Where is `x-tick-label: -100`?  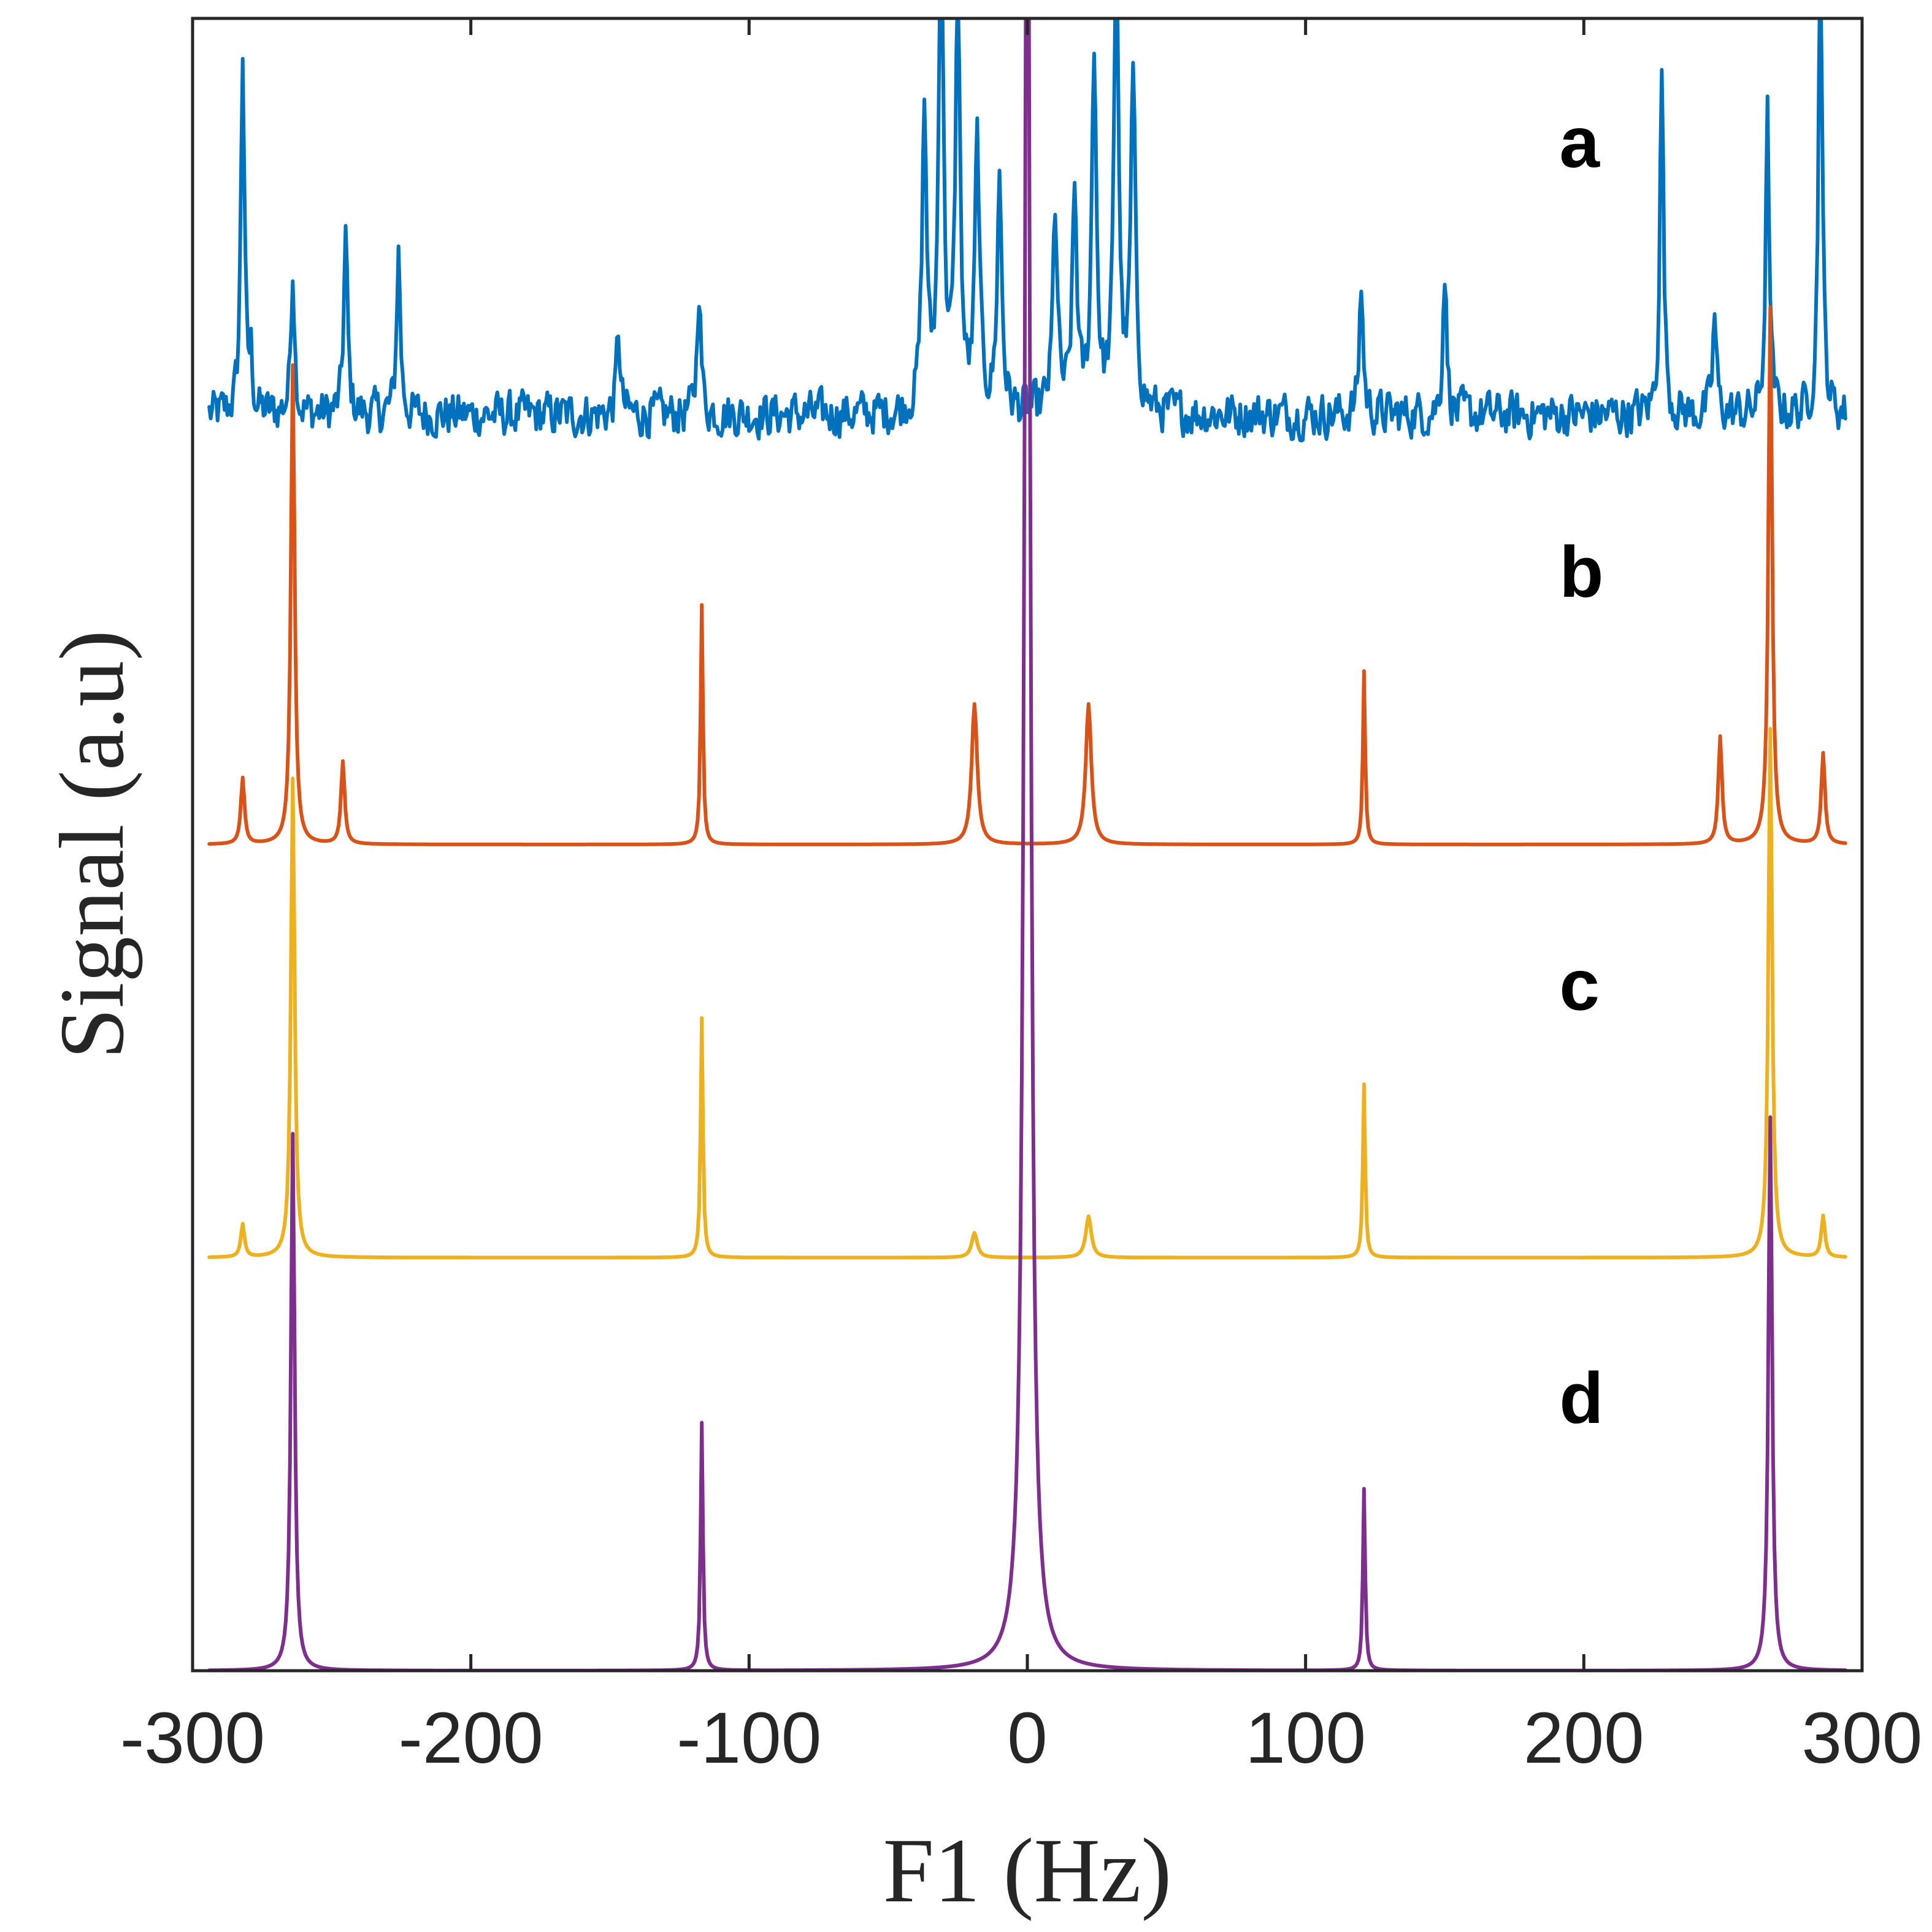
x-tick-label: -100 is located at coordinates (749, 1738).